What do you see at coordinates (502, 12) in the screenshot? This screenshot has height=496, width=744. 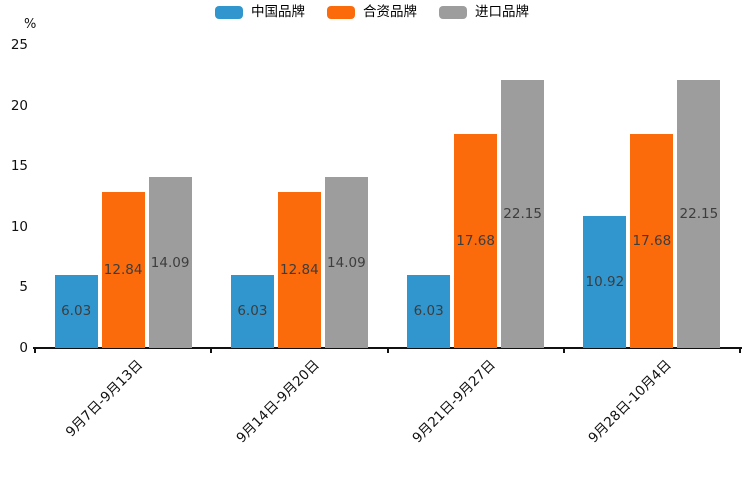 I see `legend-item-label: 进口品牌` at bounding box center [502, 12].